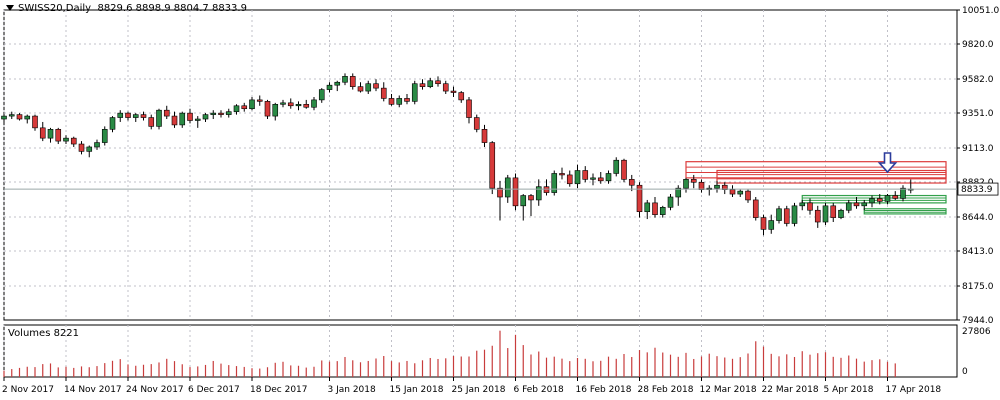 The image size is (1000, 400). Describe the element at coordinates (279, 390) in the screenshot. I see `x-tick-label: 18 Dec 2017` at that location.